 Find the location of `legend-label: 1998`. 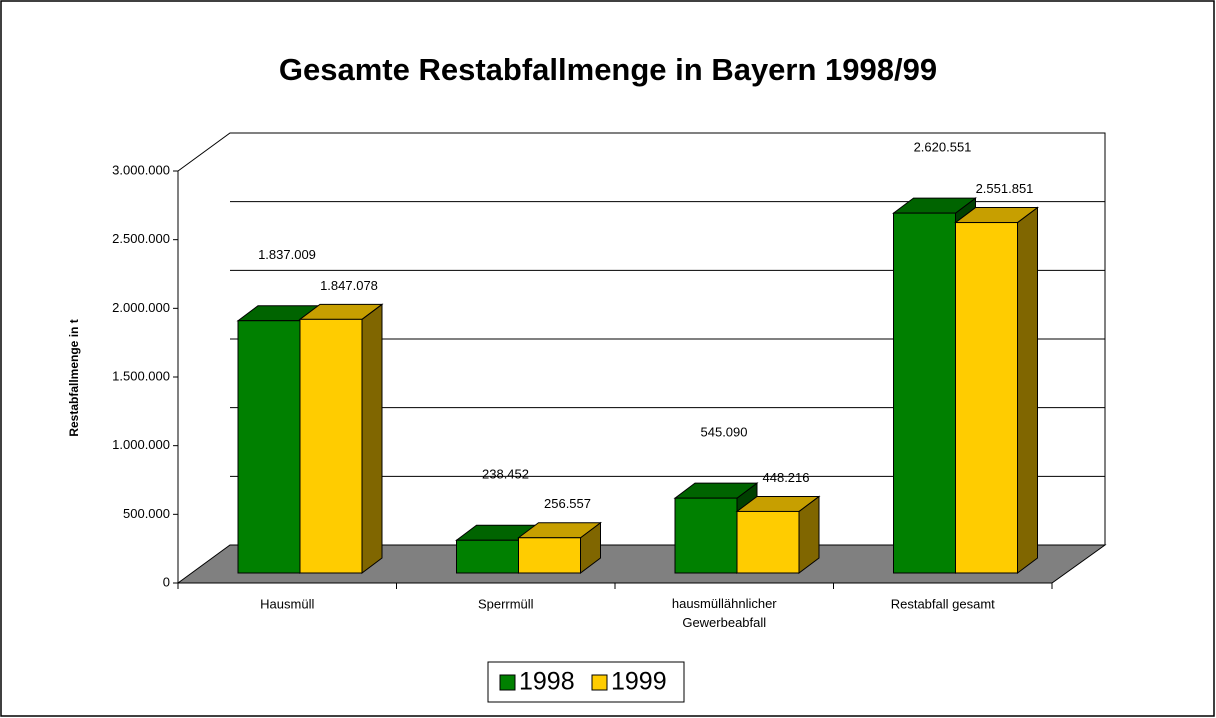

legend-label: 1998 is located at coordinates (547, 682).